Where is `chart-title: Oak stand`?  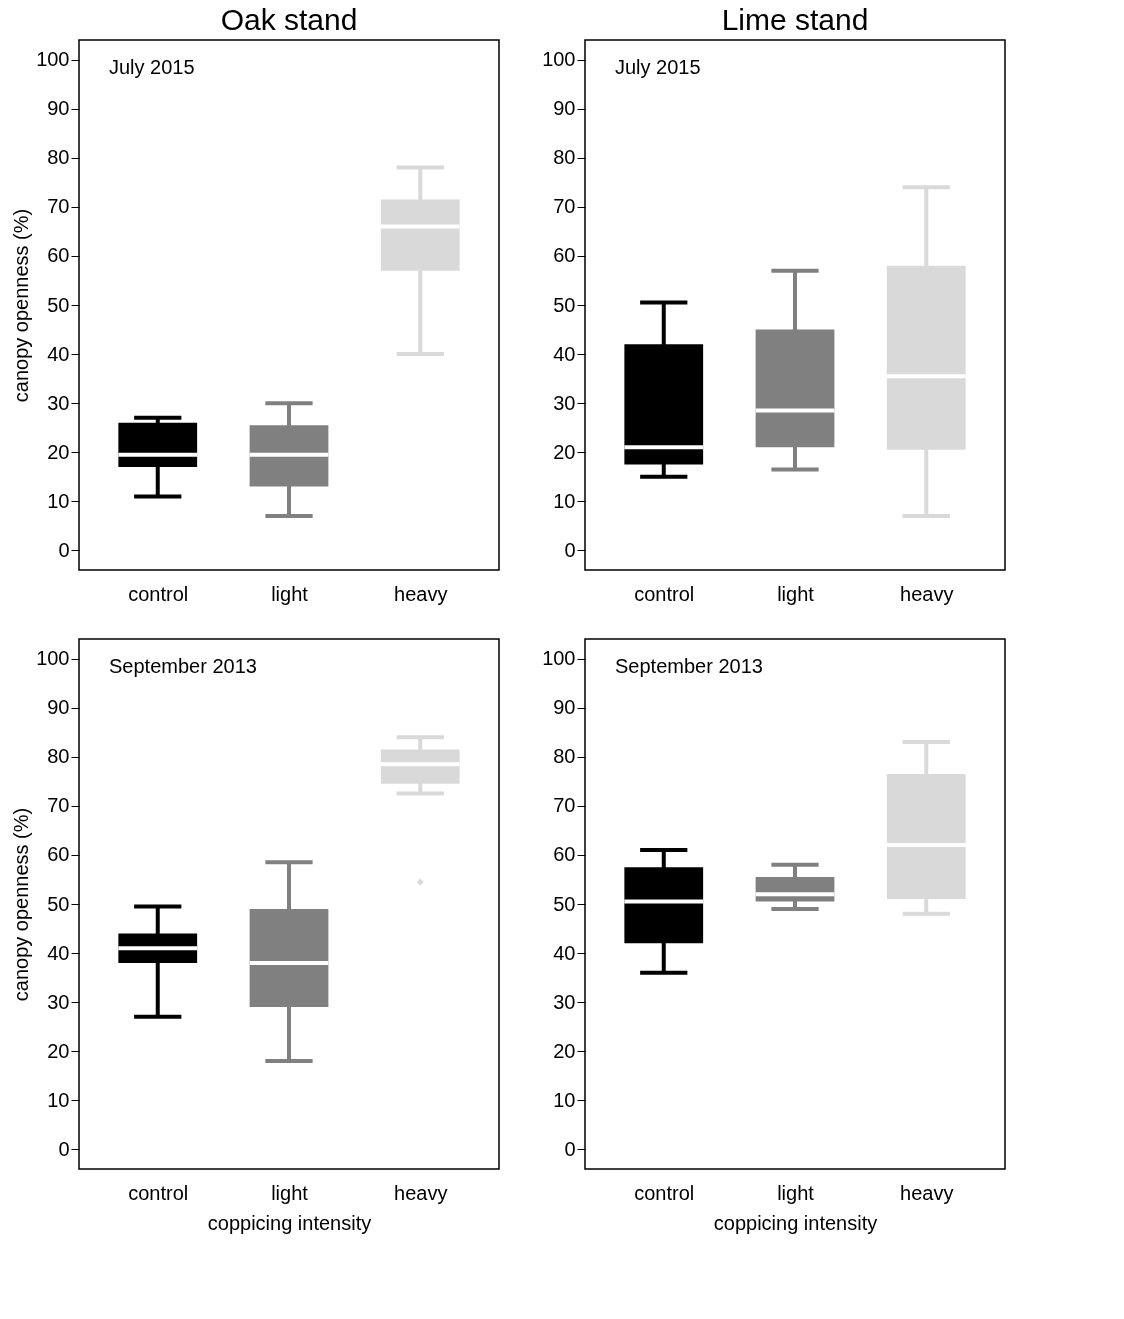 chart-title: Oak stand is located at coordinates (289, 19).